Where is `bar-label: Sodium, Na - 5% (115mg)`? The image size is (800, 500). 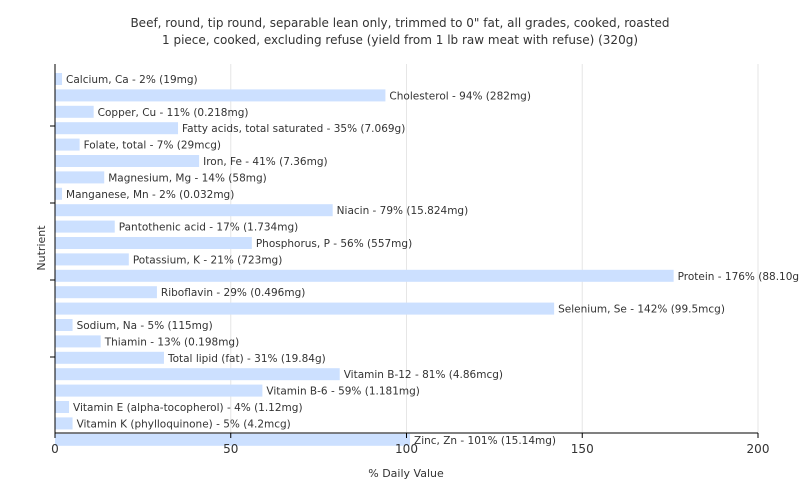 bar-label: Sodium, Na - 5% (115mg) is located at coordinates (145, 326).